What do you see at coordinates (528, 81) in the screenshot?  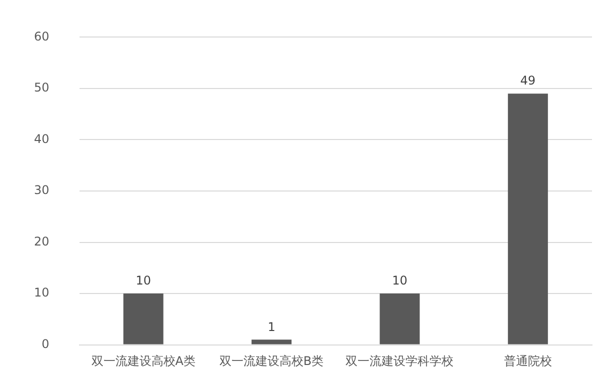 I see `data-label: 49` at bounding box center [528, 81].